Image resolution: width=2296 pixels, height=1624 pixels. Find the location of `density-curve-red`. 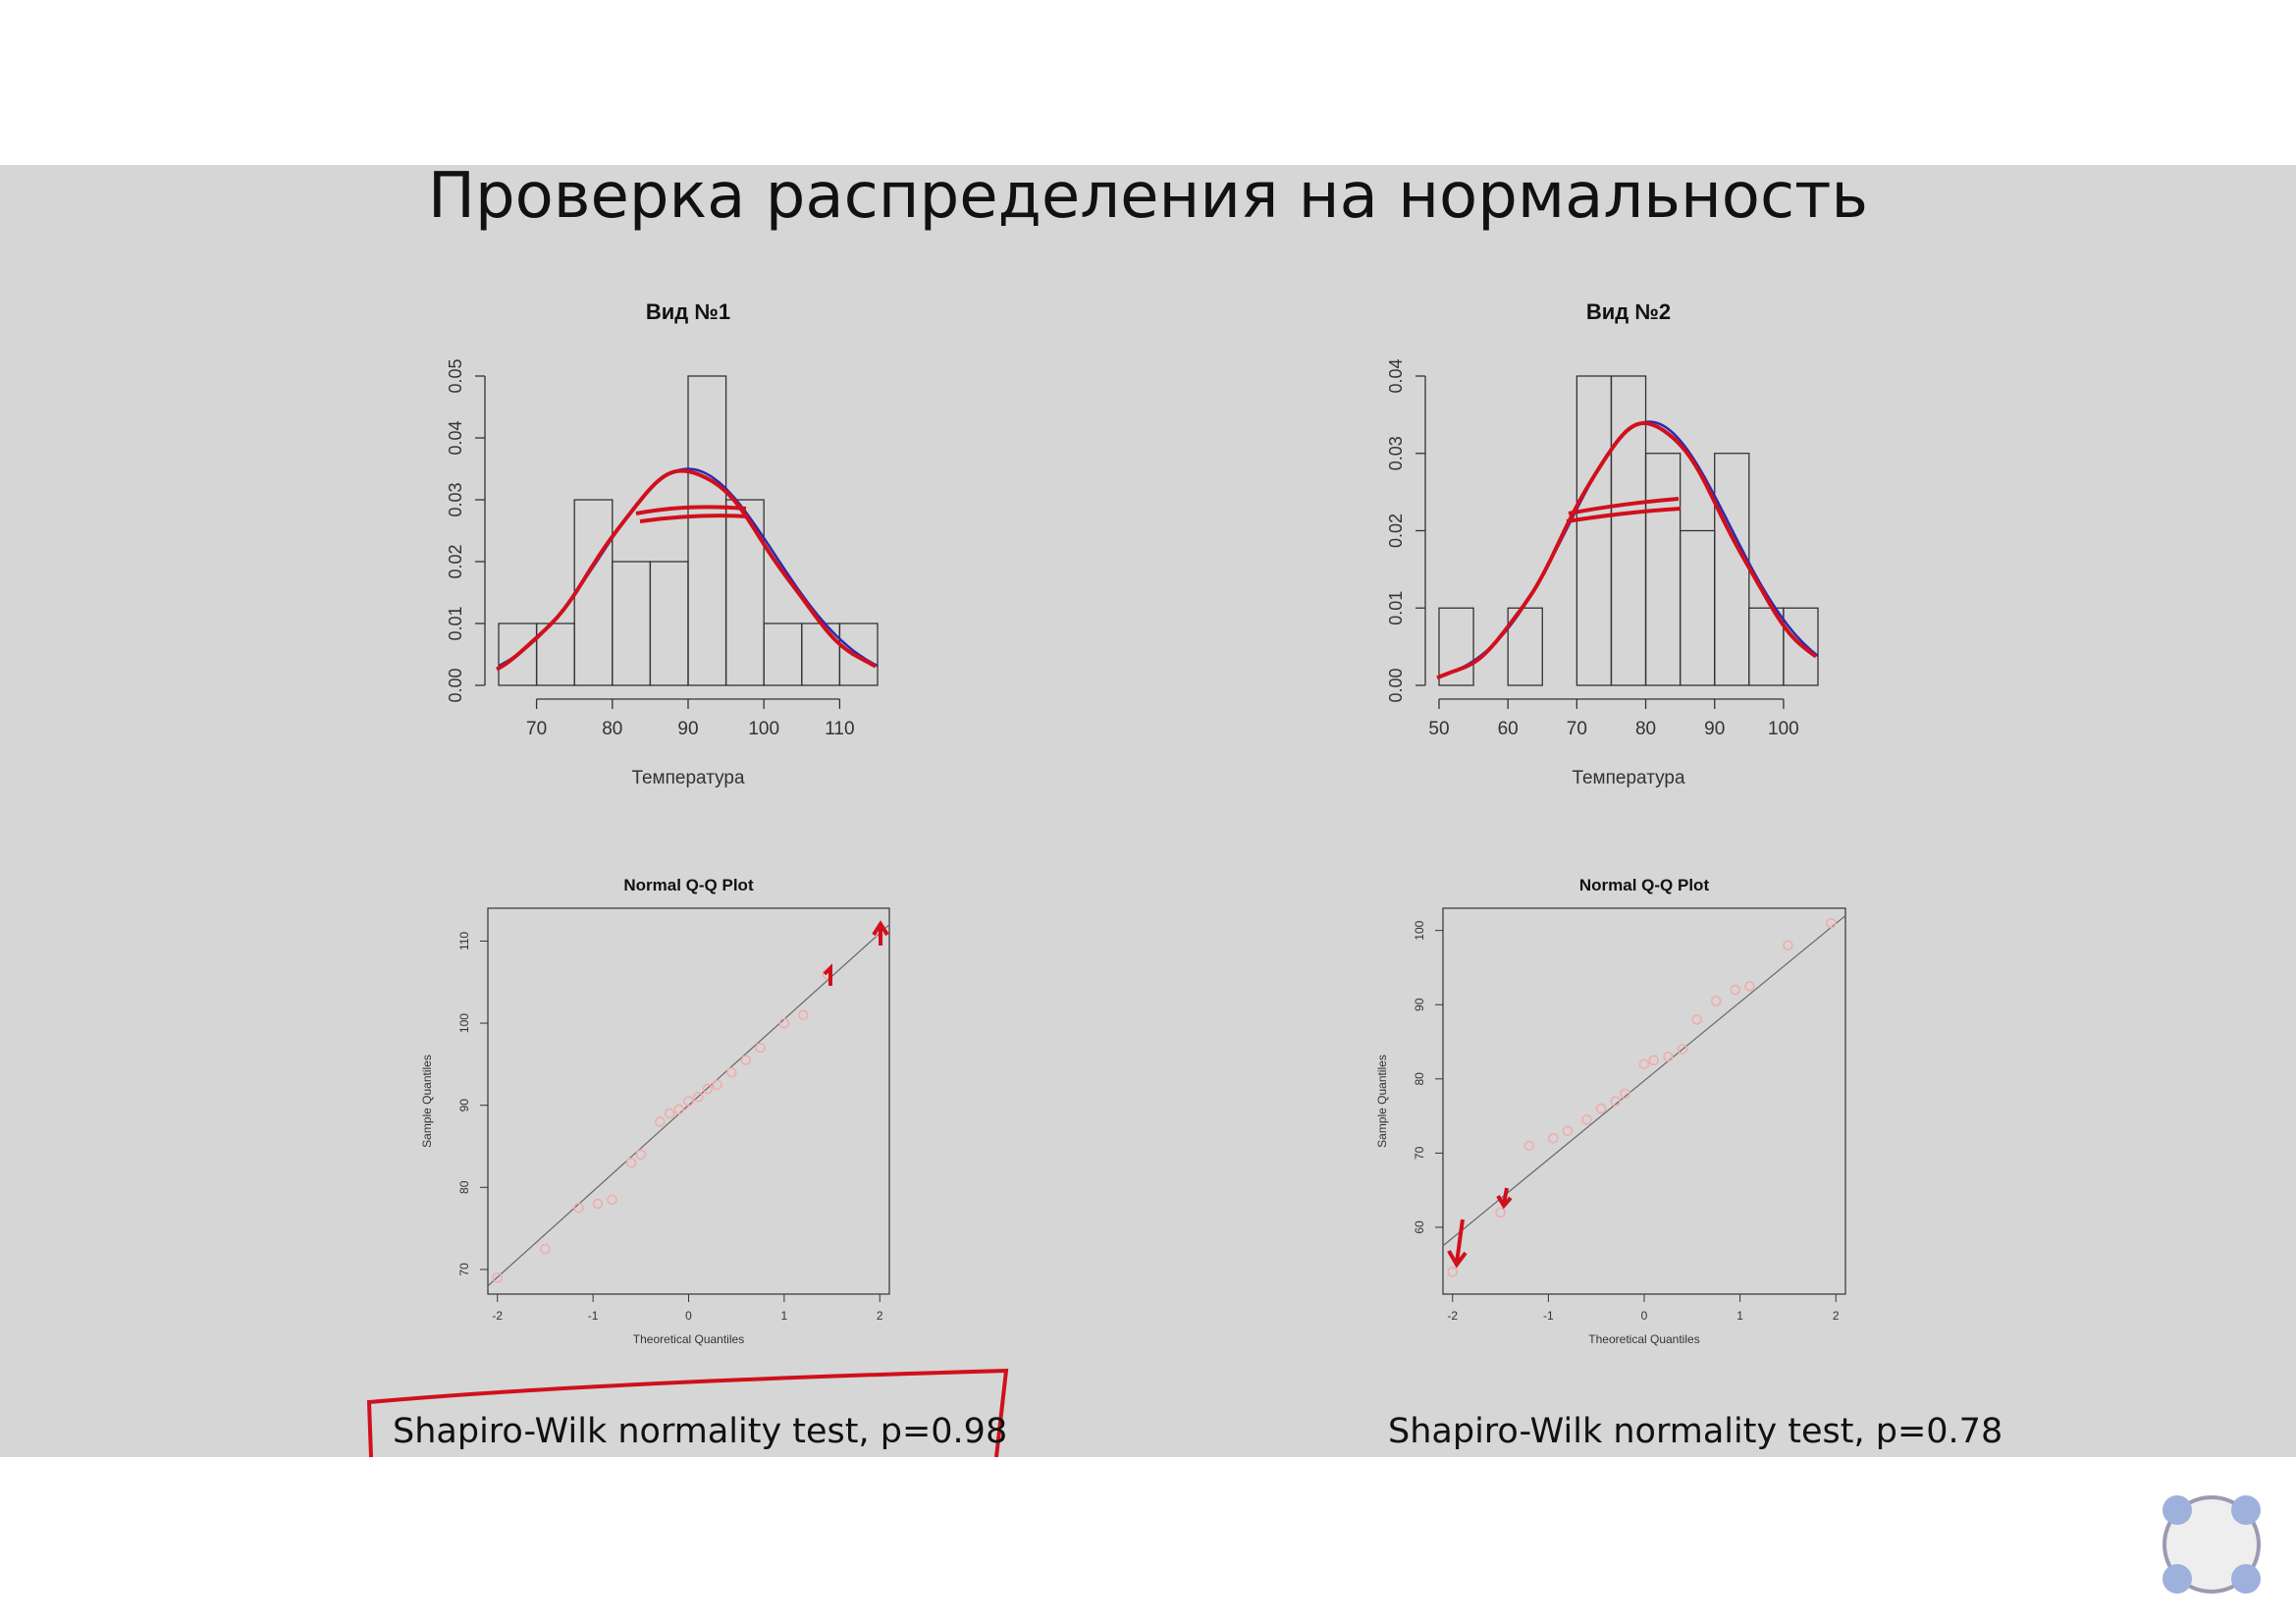

density-curve-red is located at coordinates (686, 570).